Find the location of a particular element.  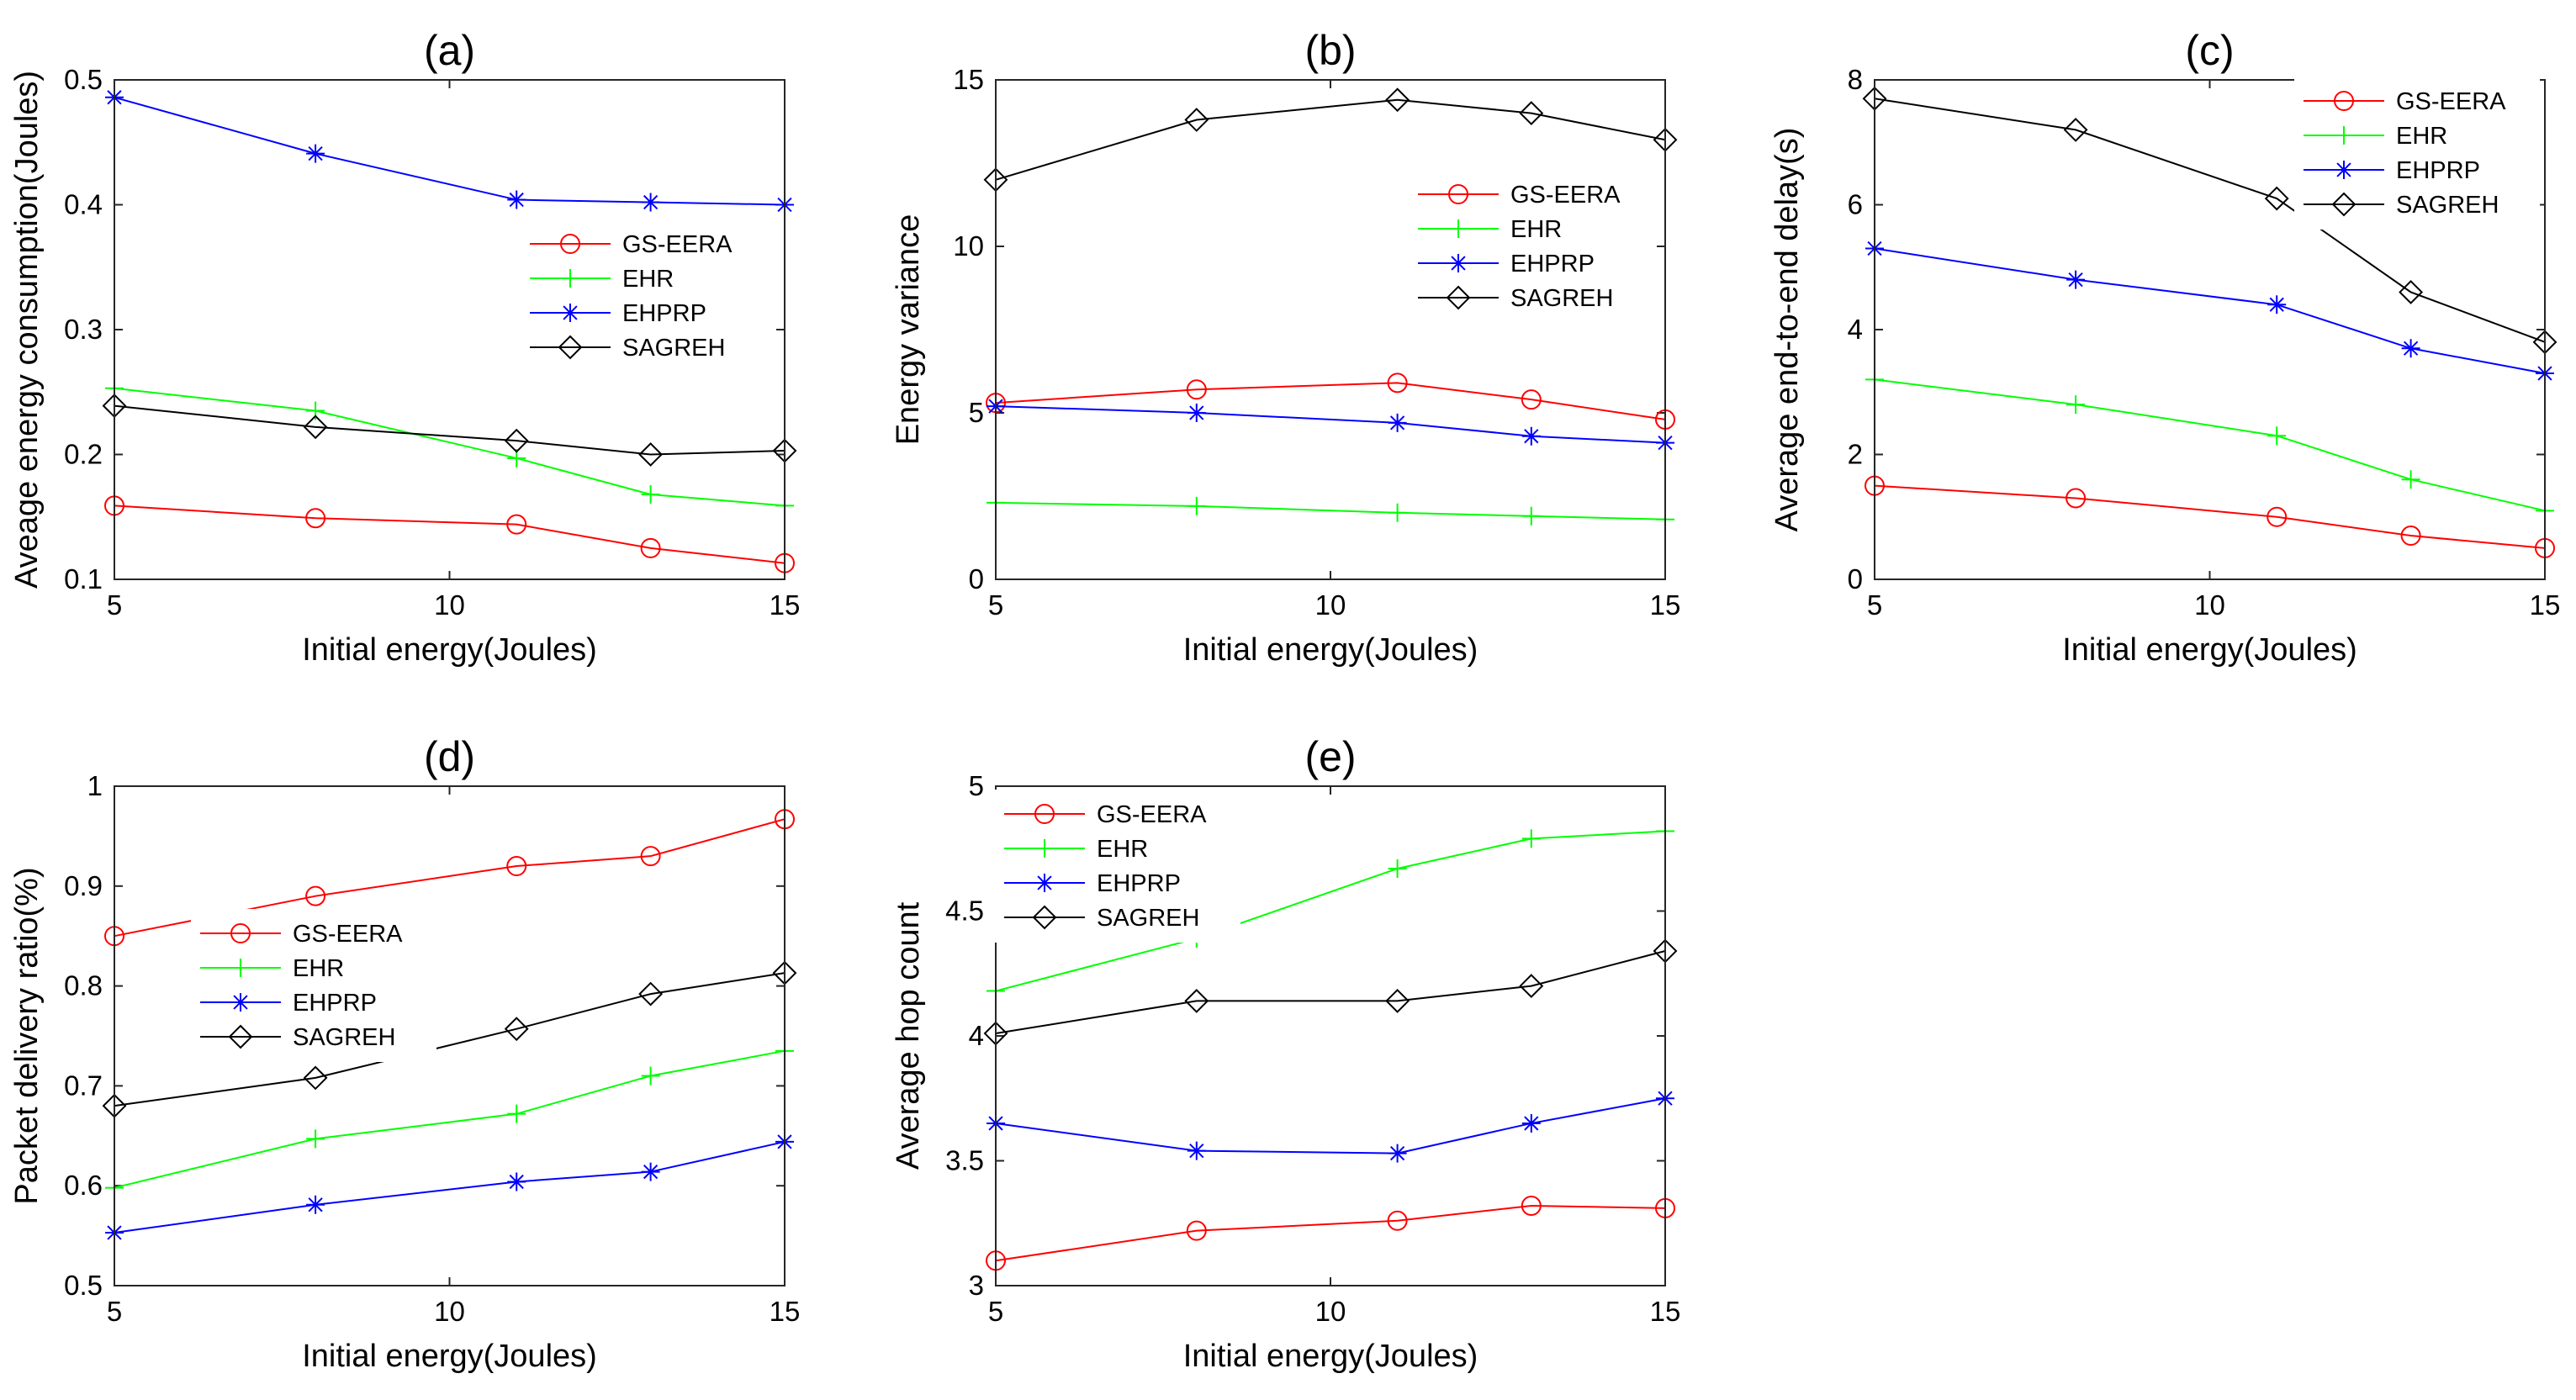

series-ehr is located at coordinates (1330, 511).